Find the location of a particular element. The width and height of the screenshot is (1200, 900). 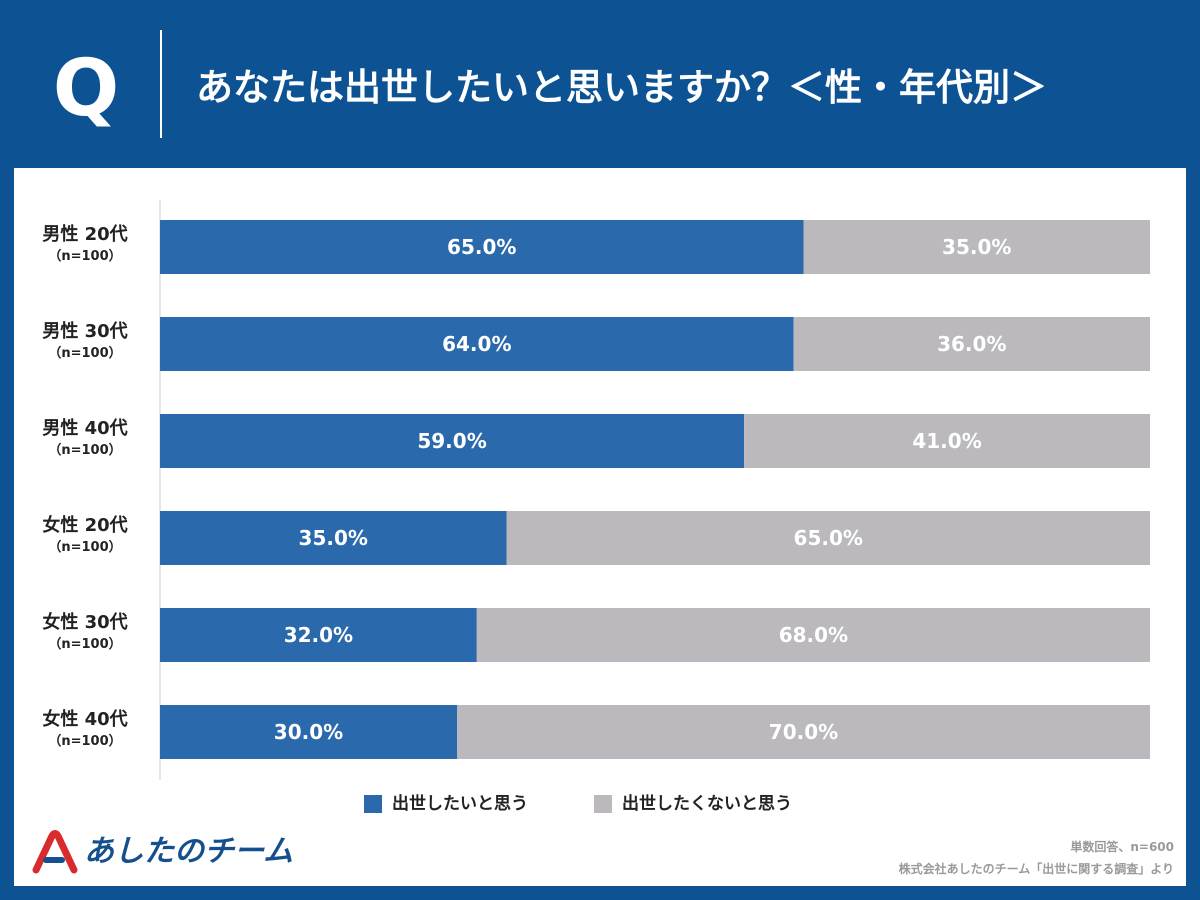

data-label-want: 64.0% is located at coordinates (476, 344).